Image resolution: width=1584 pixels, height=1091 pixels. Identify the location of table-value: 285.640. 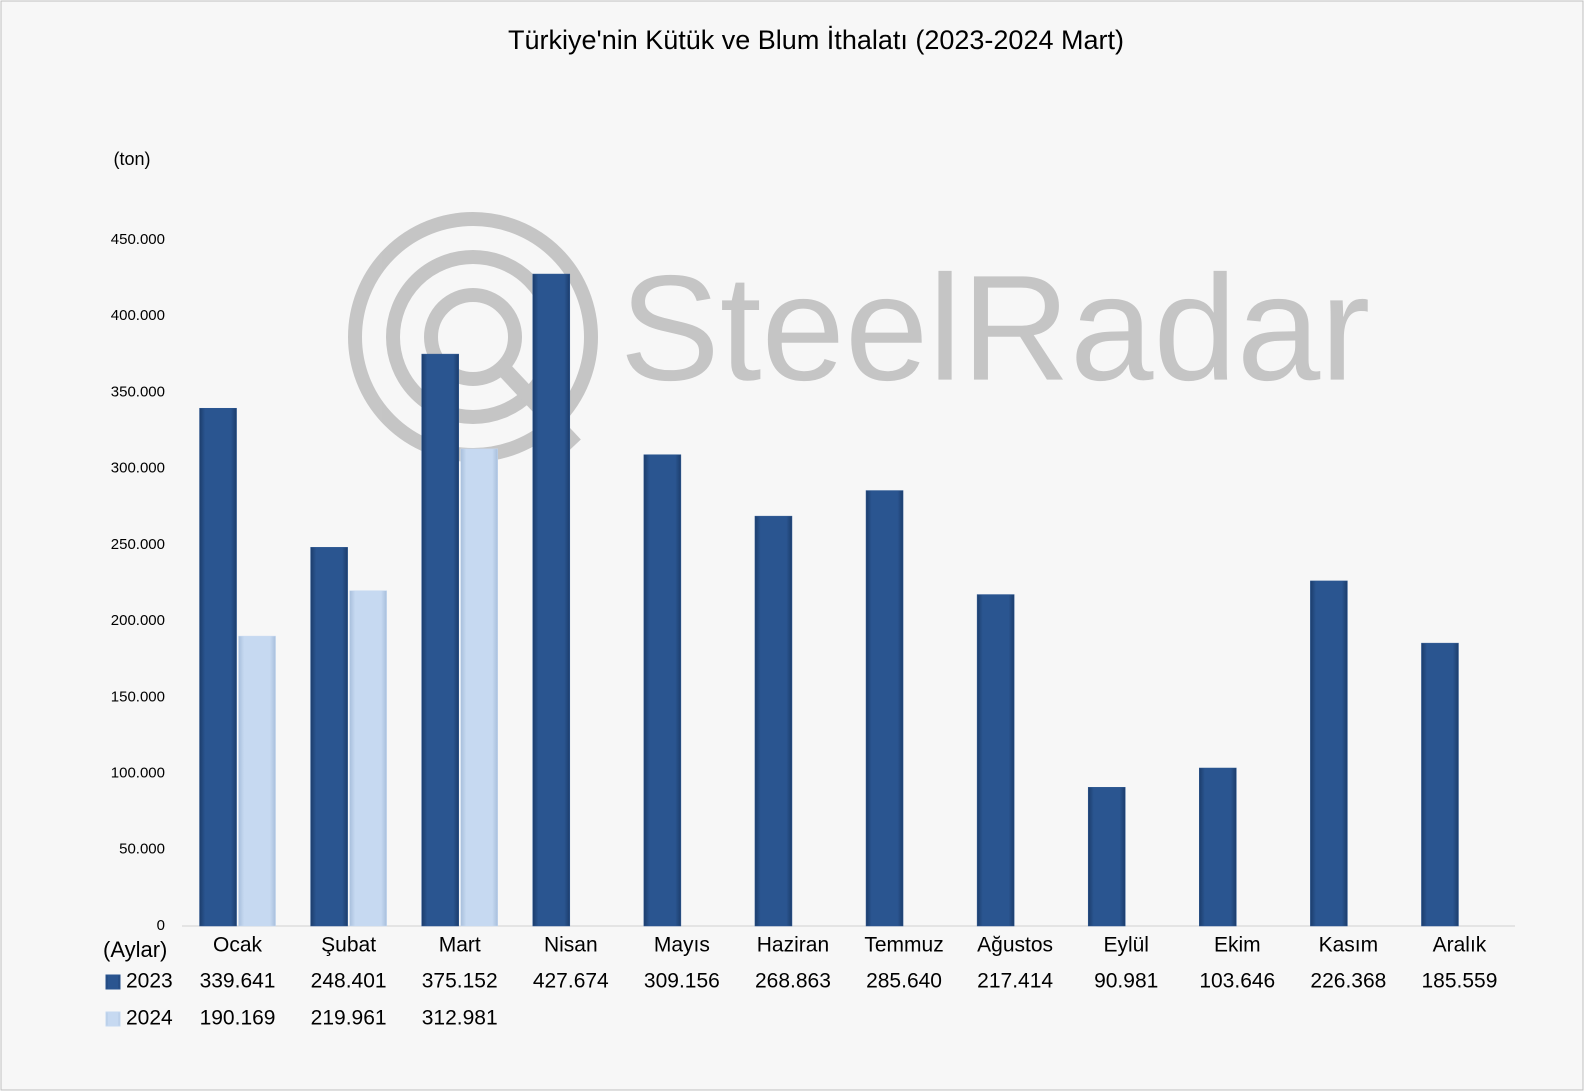
(904, 981).